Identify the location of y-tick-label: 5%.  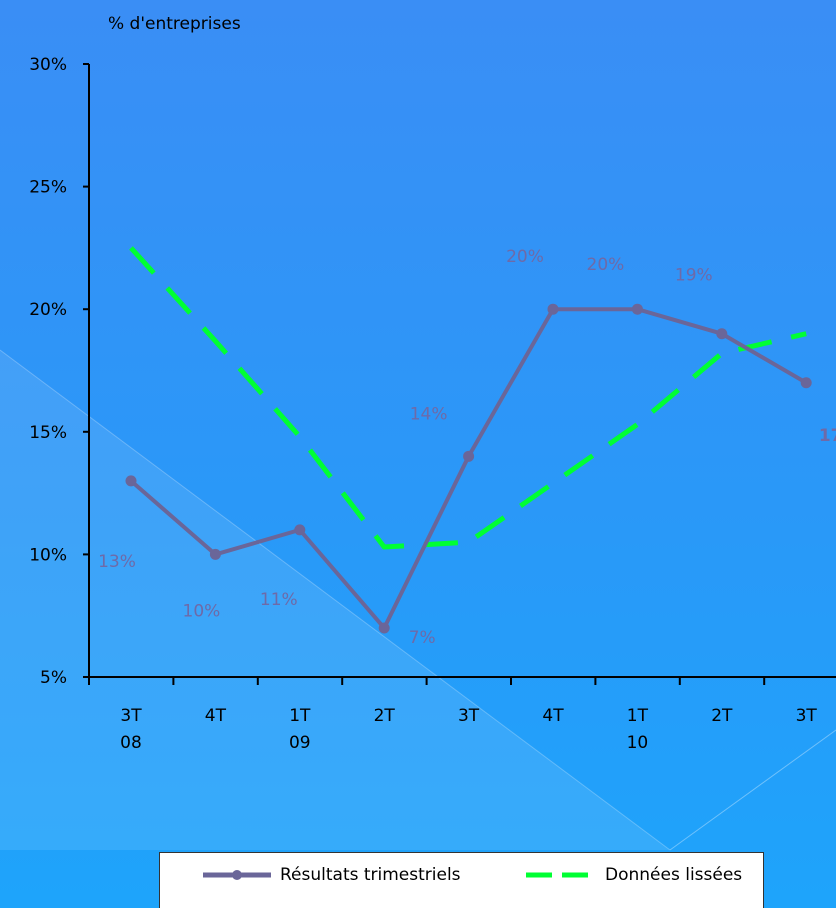
(53, 678).